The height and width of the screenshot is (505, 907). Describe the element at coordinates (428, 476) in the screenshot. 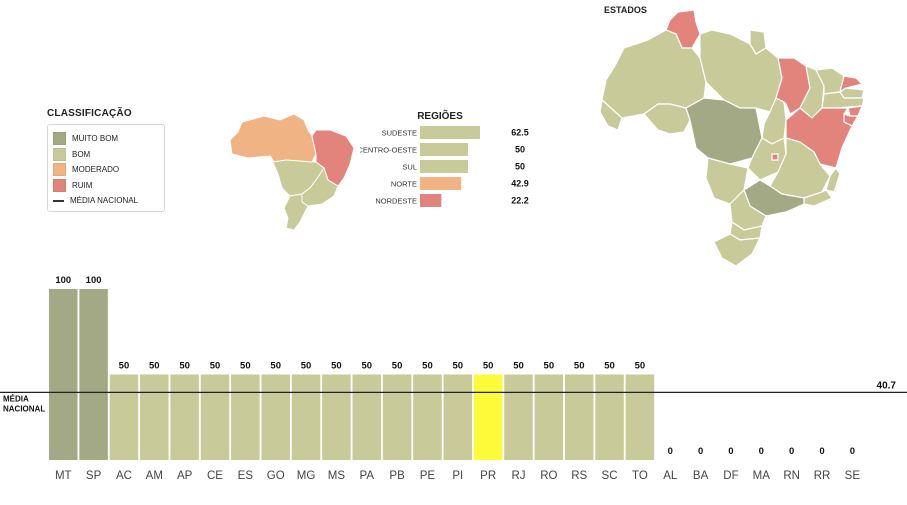

I see `state-tick-label: PE` at that location.